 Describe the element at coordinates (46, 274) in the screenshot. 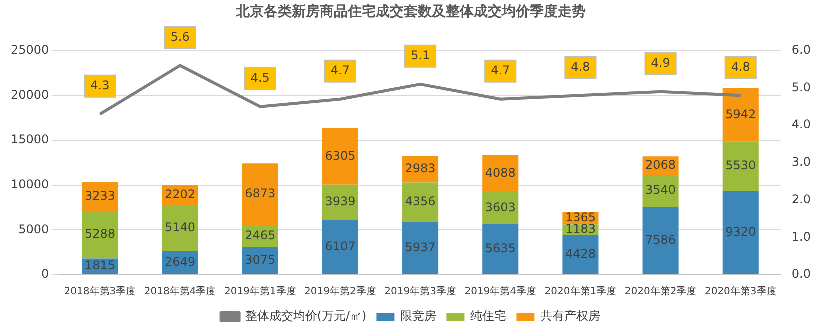

I see `y-tick-label: 0` at that location.